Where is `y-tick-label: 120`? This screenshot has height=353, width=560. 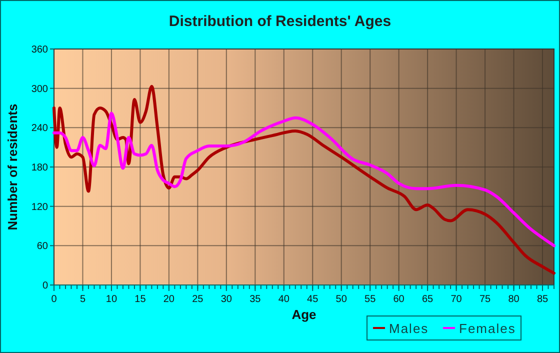
y-tick-label: 120 is located at coordinates (39, 207).